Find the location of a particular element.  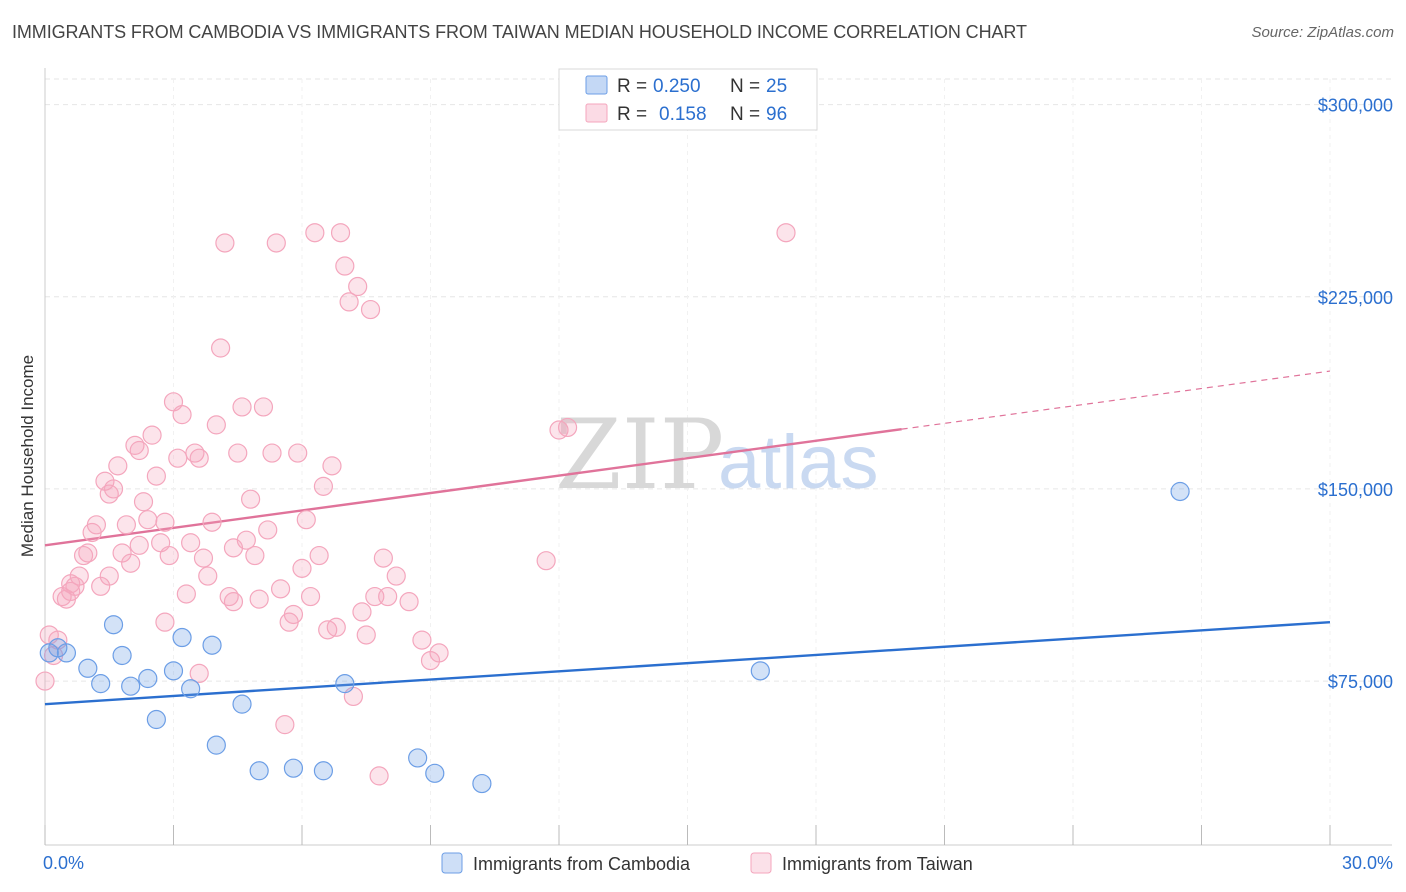

legend-box is located at coordinates (688, 99).